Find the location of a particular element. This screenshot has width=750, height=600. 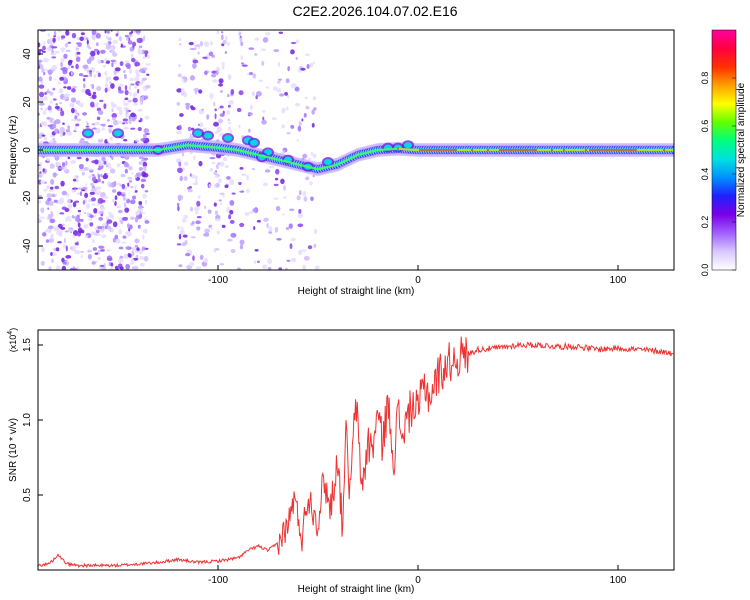

spectrogram-x-tick-label: 0 is located at coordinates (418, 280).